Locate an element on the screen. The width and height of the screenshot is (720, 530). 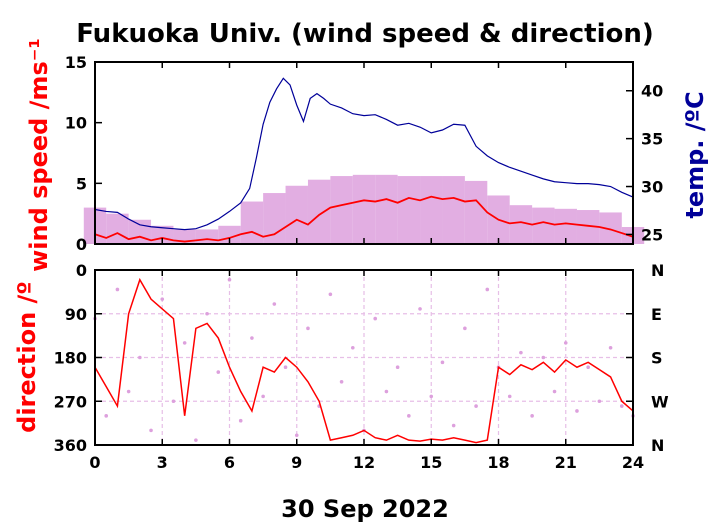
temperature-tick-label: 30 is located at coordinates (652, 187).